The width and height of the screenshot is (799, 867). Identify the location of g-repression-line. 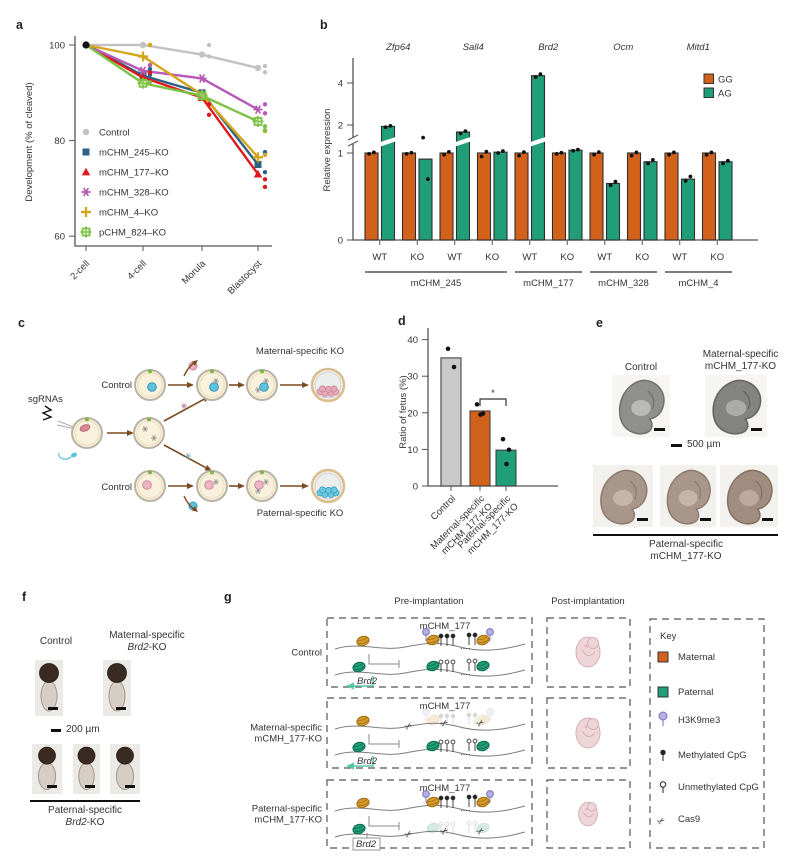
(383, 659).